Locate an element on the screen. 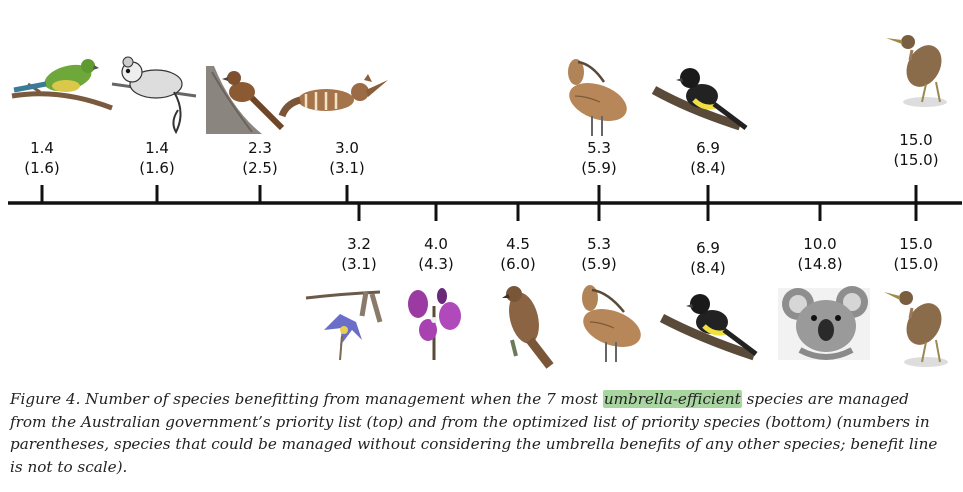  top-benefit-label: 15.0 (15.0) is located at coordinates (916, 150).